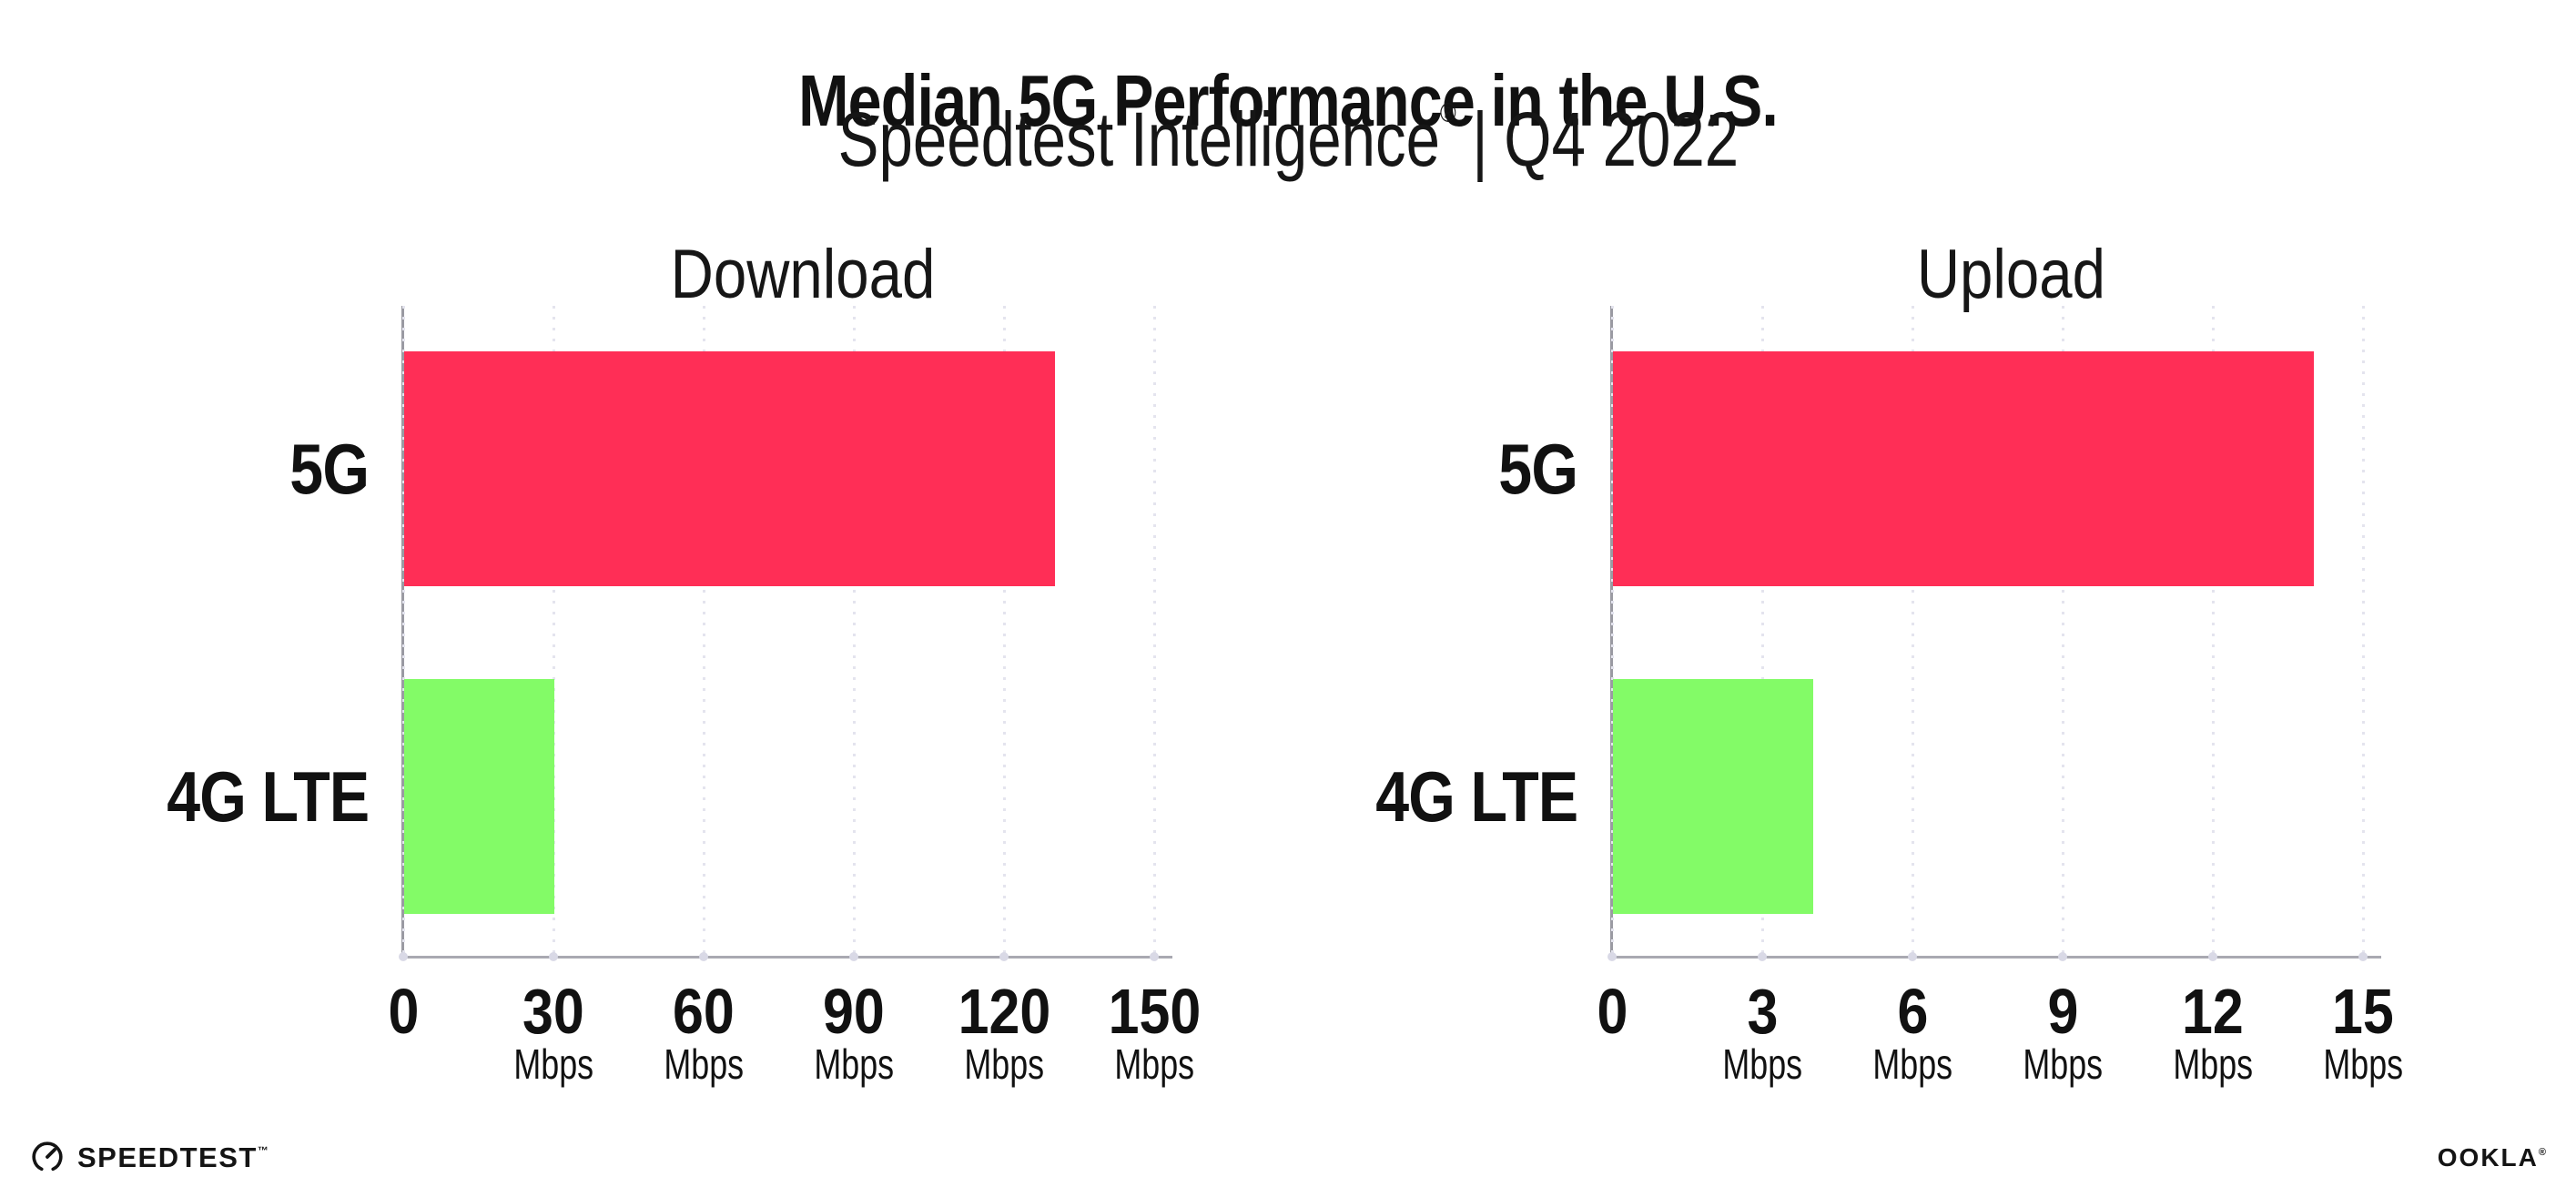  I want to click on x-tick-label-download-30: 30, so click(553, 1011).